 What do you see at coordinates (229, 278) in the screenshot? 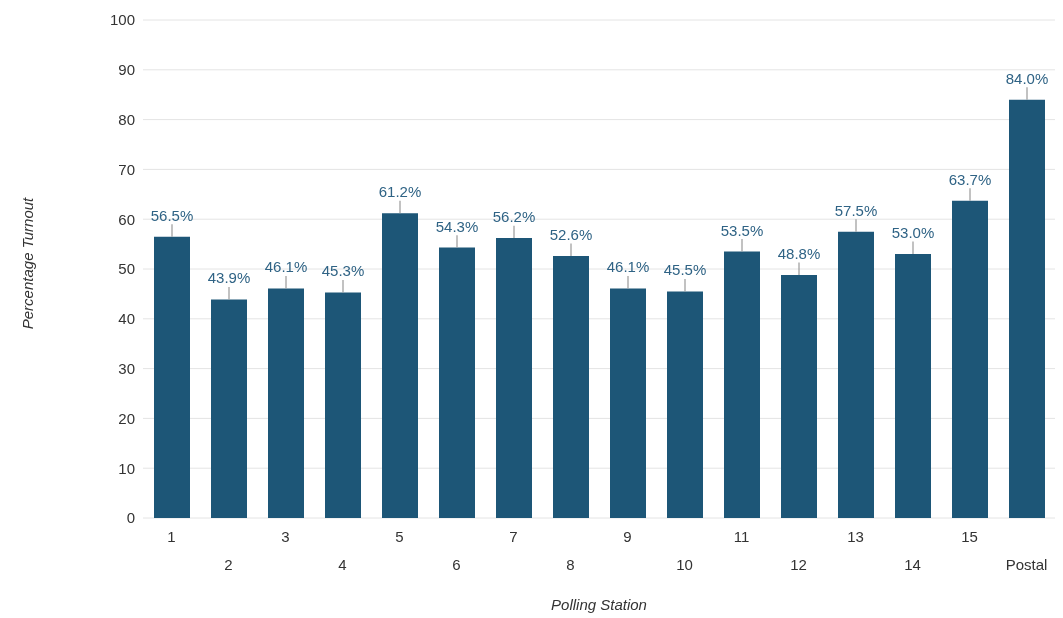
I see `data-label: 43.9%` at bounding box center [229, 278].